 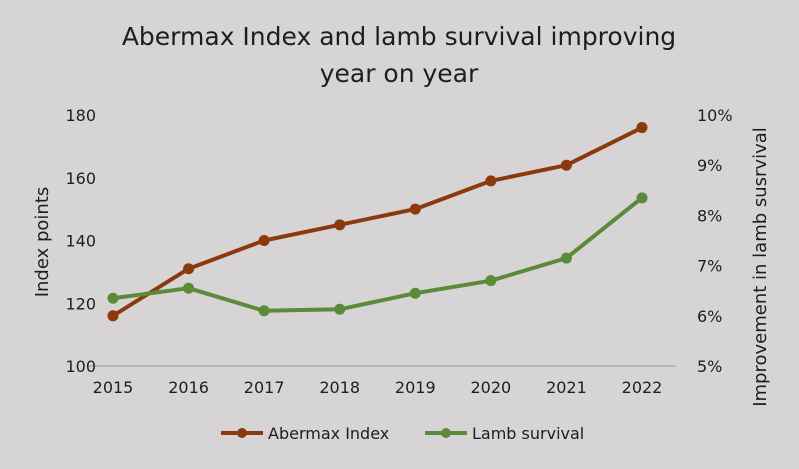 I want to click on legend-dot-lamb-survival, so click(x=446, y=433).